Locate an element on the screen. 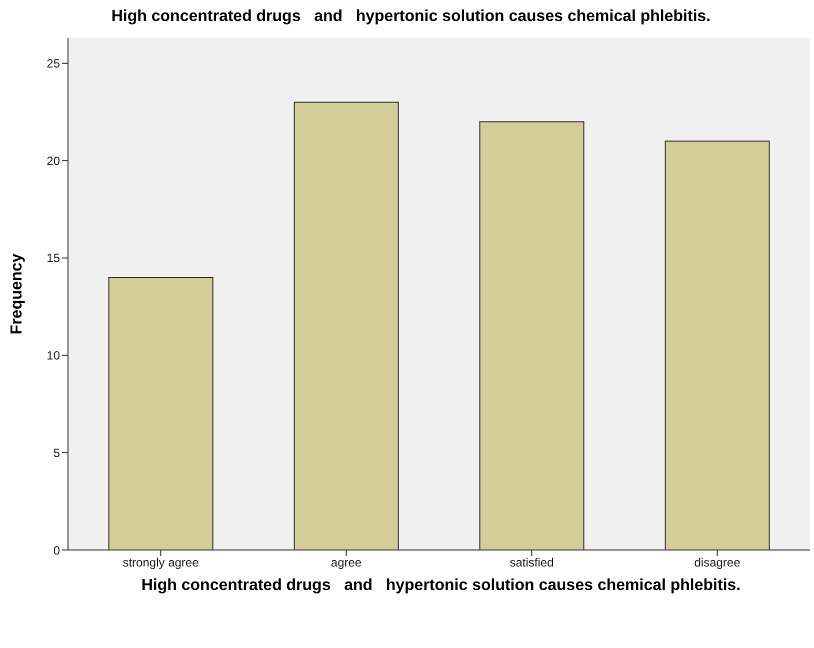  y-axis-title: Frequency is located at coordinates (17, 293).